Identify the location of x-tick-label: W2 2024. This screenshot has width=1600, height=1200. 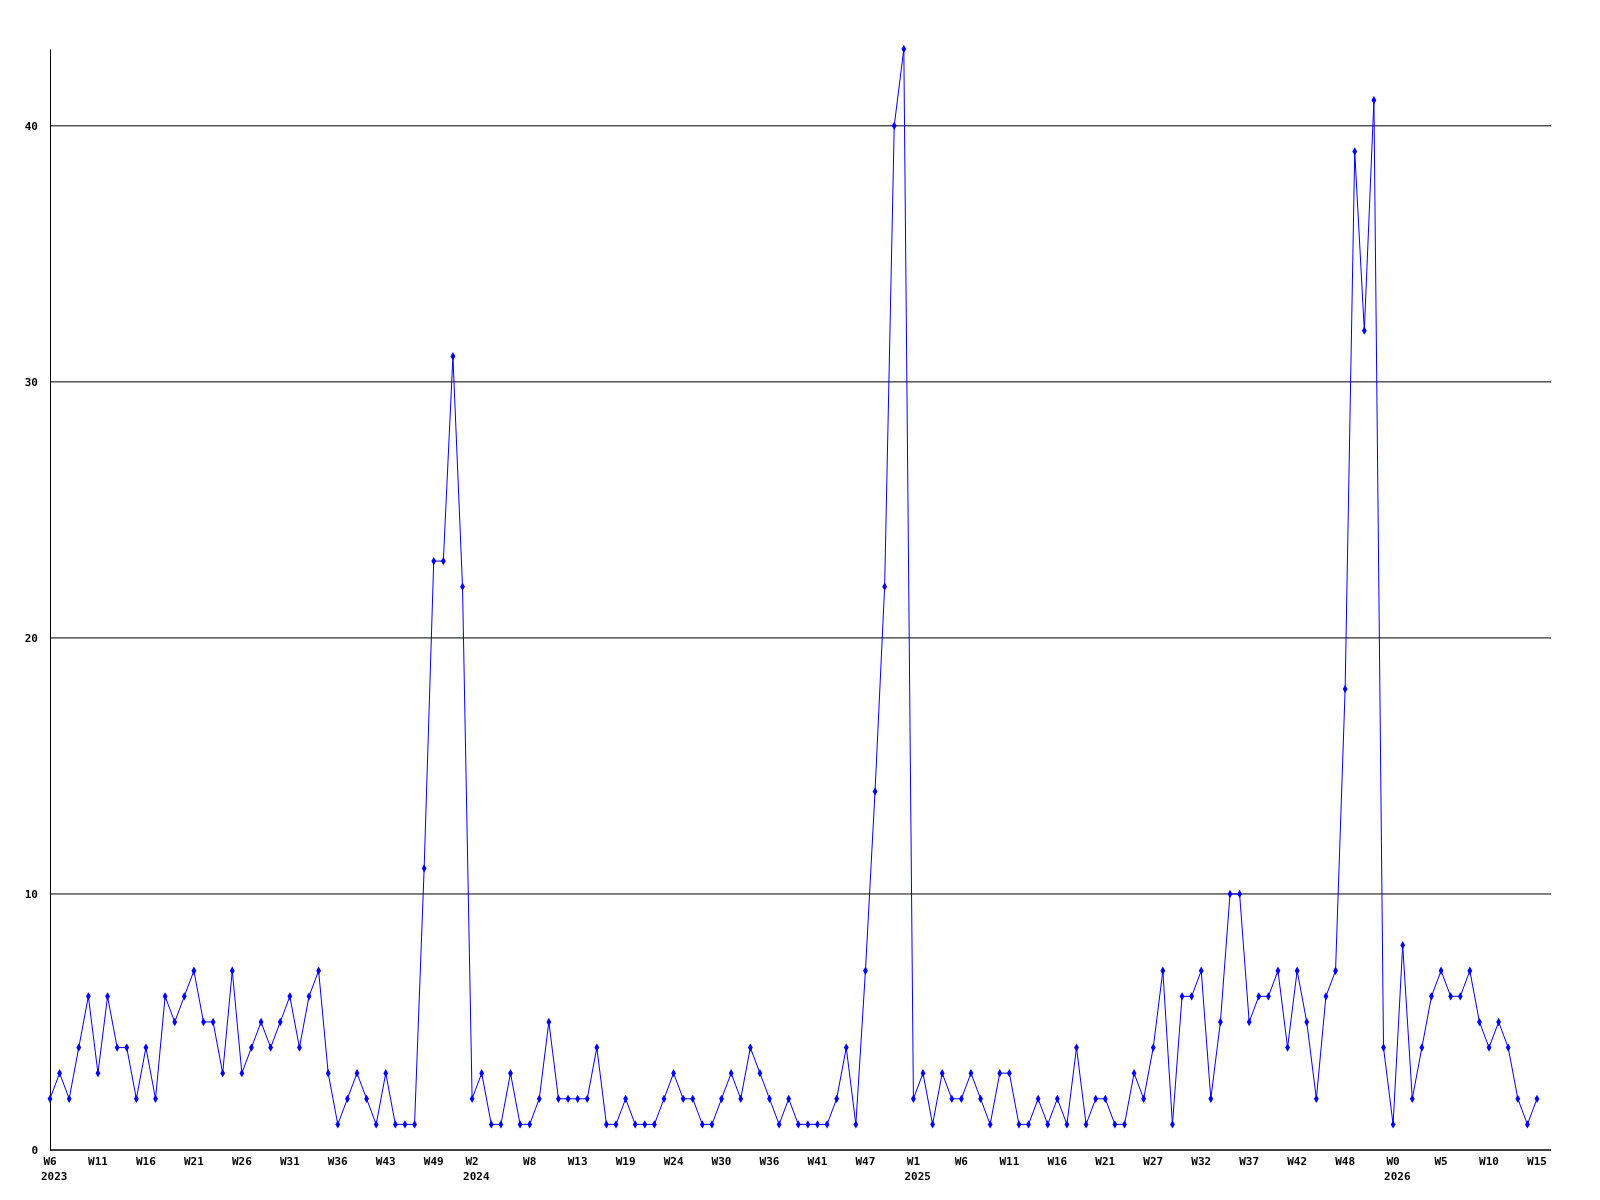
(476, 1169).